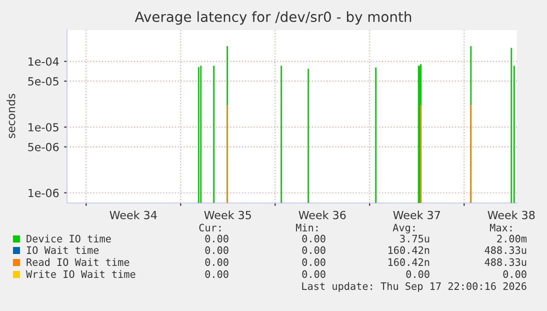  Describe the element at coordinates (62, 250) in the screenshot. I see `legend-label: IO Wait time` at that location.